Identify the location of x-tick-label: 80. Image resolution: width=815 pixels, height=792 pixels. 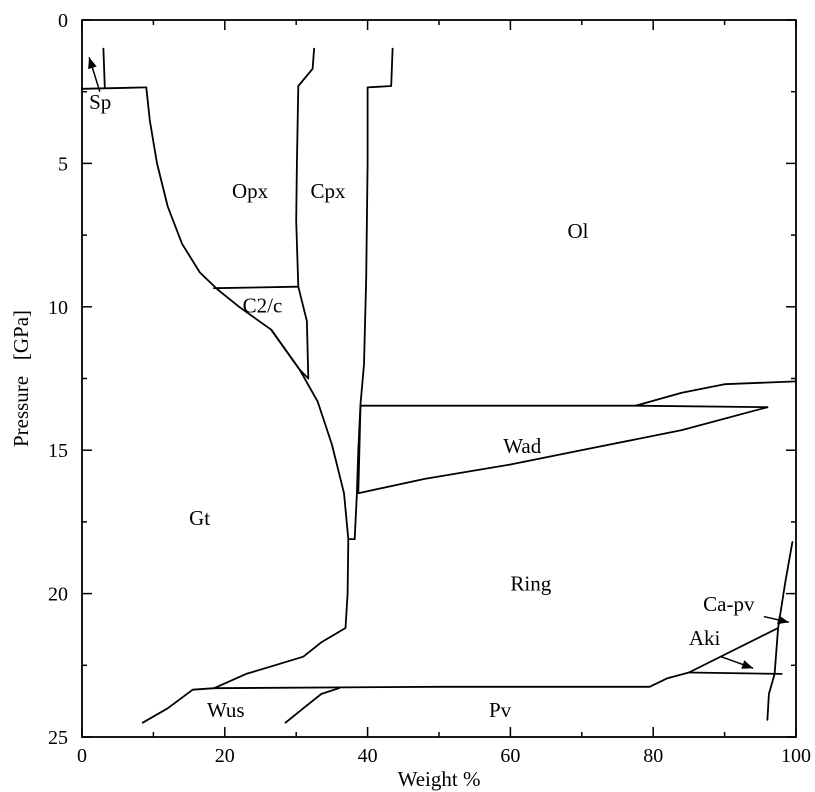
(653, 756).